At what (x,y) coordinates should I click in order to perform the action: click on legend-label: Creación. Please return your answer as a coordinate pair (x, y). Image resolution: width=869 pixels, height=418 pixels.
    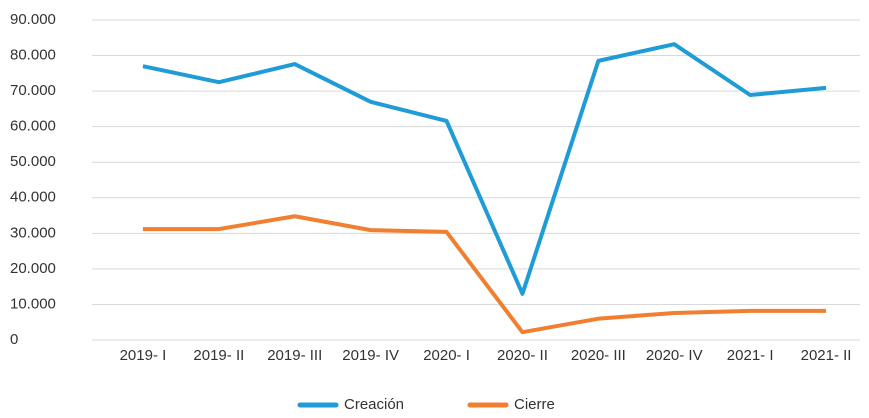
    Looking at the image, I should click on (374, 404).